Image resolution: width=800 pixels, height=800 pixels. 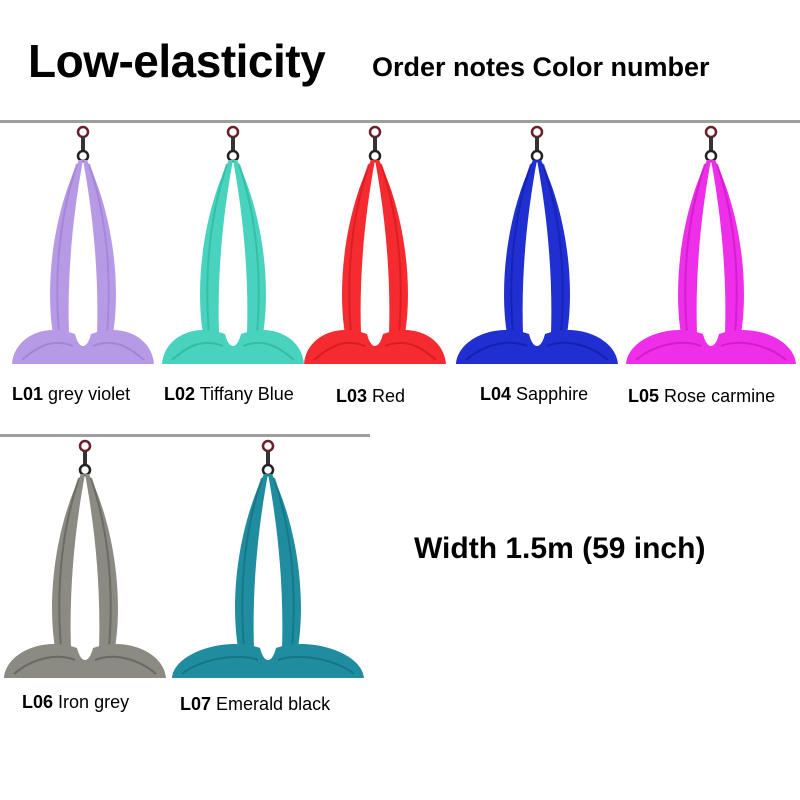 I want to click on swatch-label-l07: L07 Emerald black, so click(x=255, y=704).